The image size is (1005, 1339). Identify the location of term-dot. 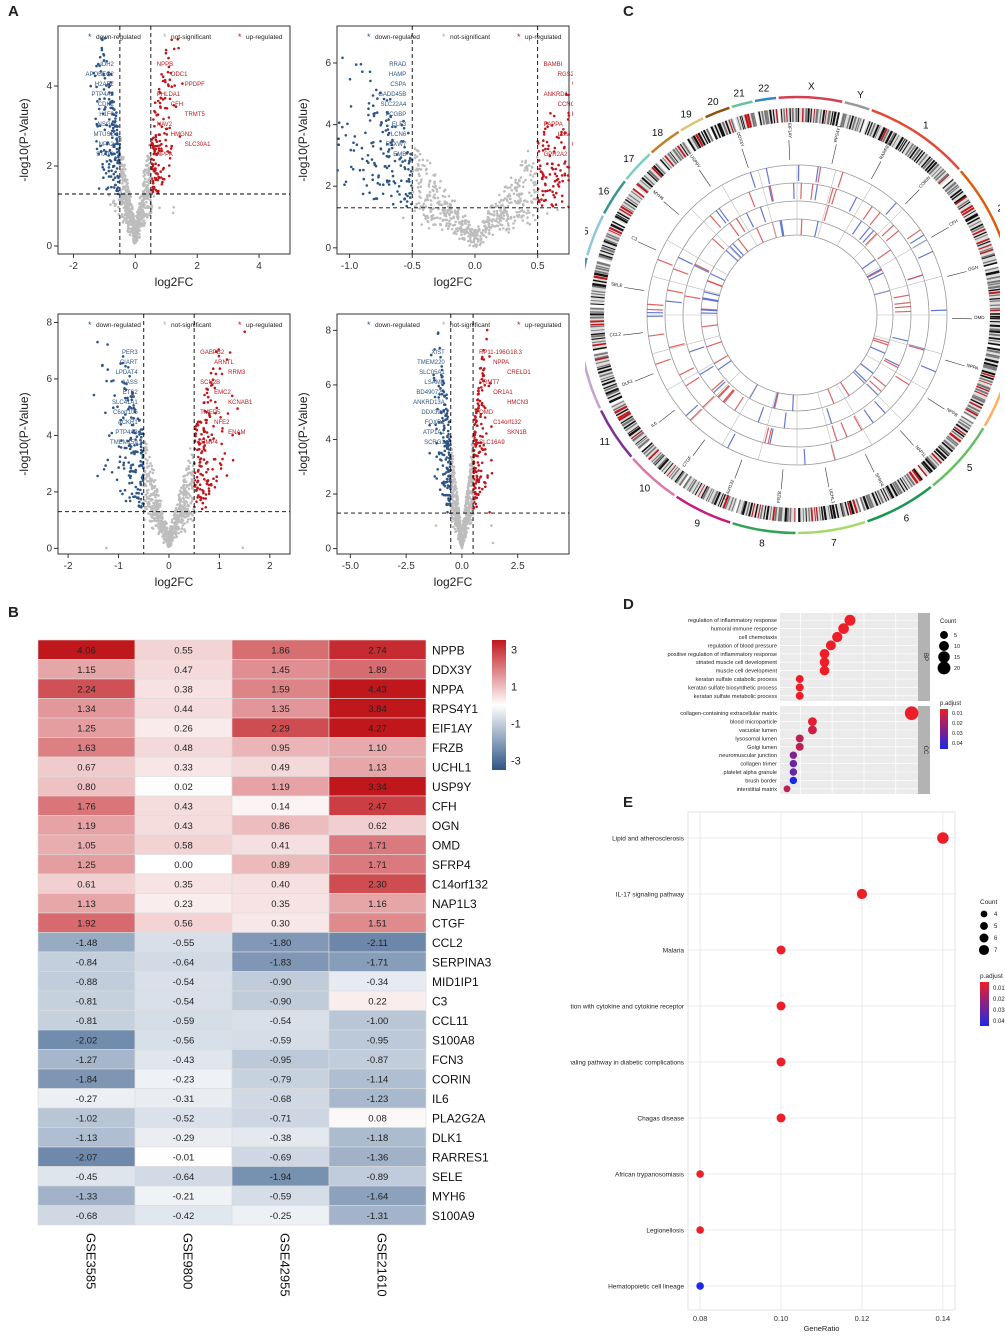
(824, 670).